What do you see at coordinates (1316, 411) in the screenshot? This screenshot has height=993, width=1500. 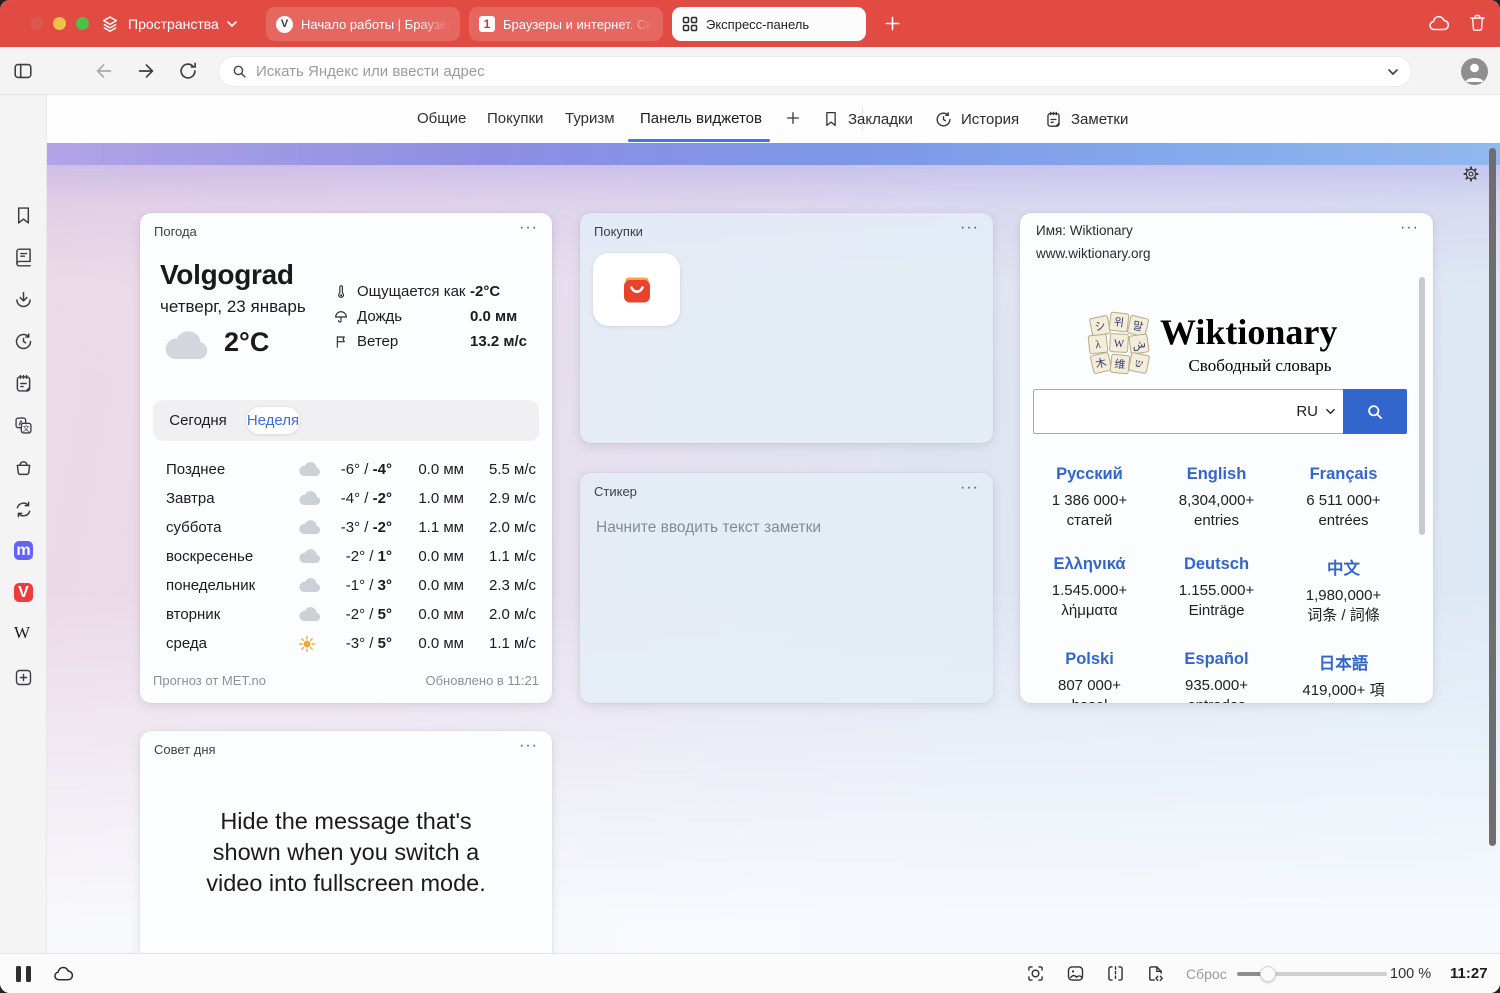 I see `wiktionary-language-select: RU` at bounding box center [1316, 411].